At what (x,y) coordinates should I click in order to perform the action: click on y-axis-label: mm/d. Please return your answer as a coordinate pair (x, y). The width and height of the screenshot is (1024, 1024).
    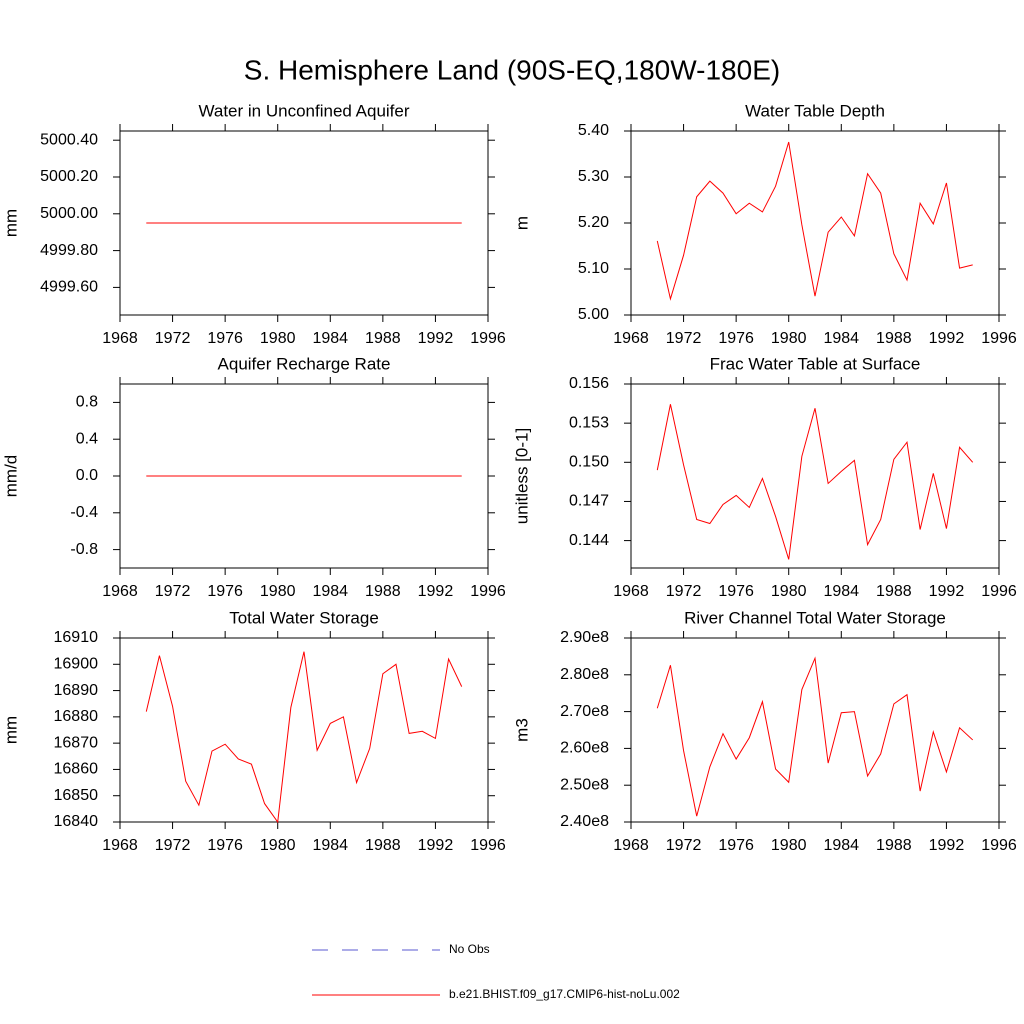
    Looking at the image, I should click on (10, 476).